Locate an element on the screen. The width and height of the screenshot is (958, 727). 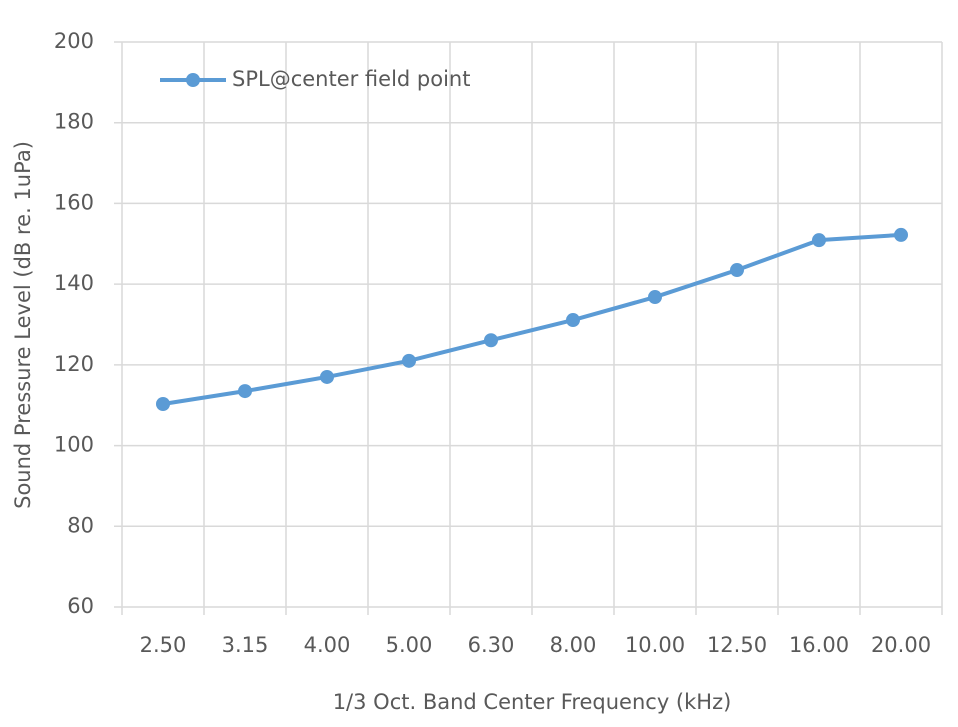
legend-label: SPL@center field point is located at coordinates (351, 79).